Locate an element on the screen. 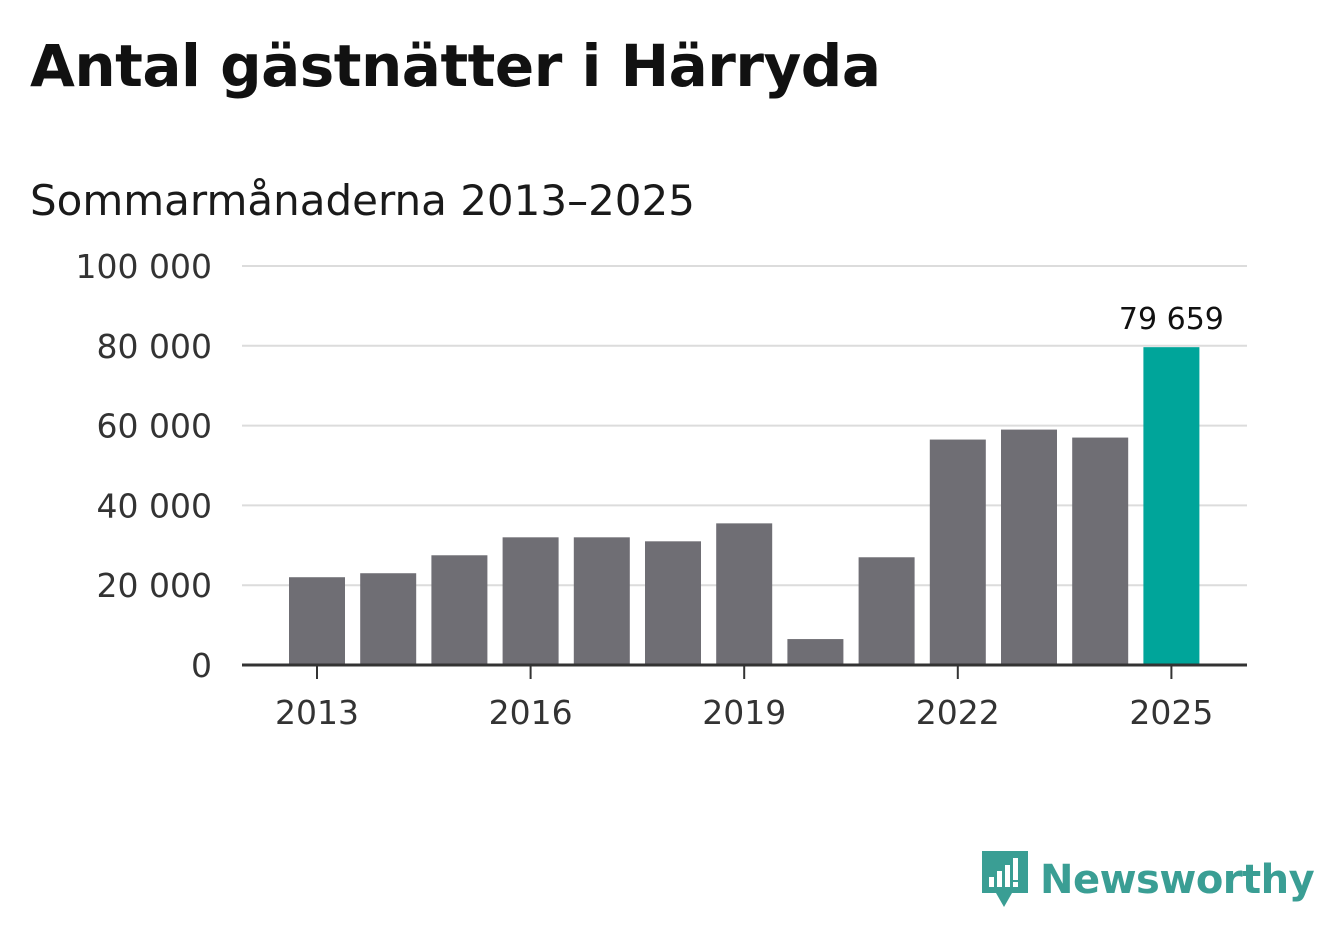  chart-subtitle: Sommarmånaderna 2013–2025 is located at coordinates (362, 200).